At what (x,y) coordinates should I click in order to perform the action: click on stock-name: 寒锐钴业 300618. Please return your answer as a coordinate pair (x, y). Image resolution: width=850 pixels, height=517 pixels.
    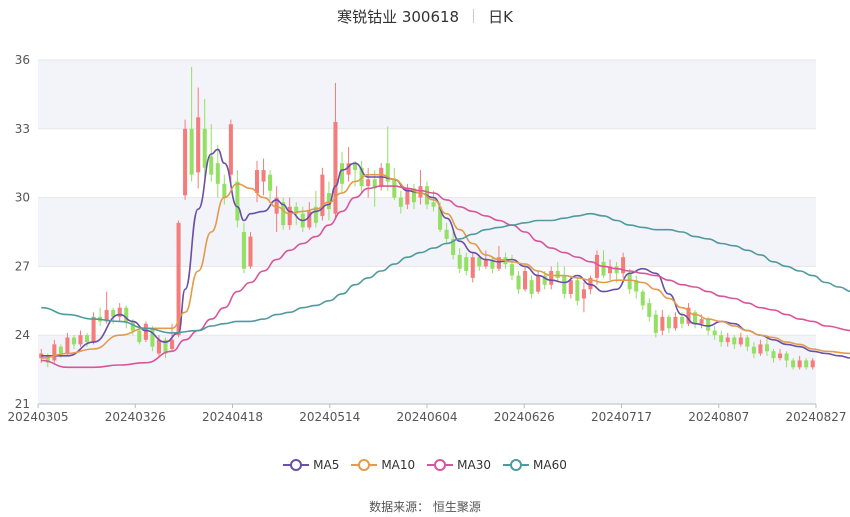
    Looking at the image, I should click on (398, 17).